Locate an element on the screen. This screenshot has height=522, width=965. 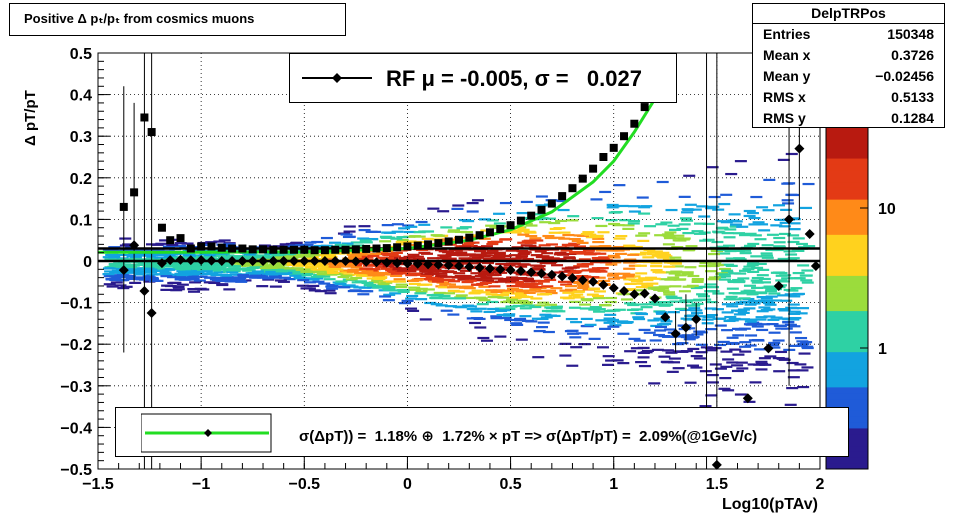
y-tick-label: 0.3 is located at coordinates (81, 137).